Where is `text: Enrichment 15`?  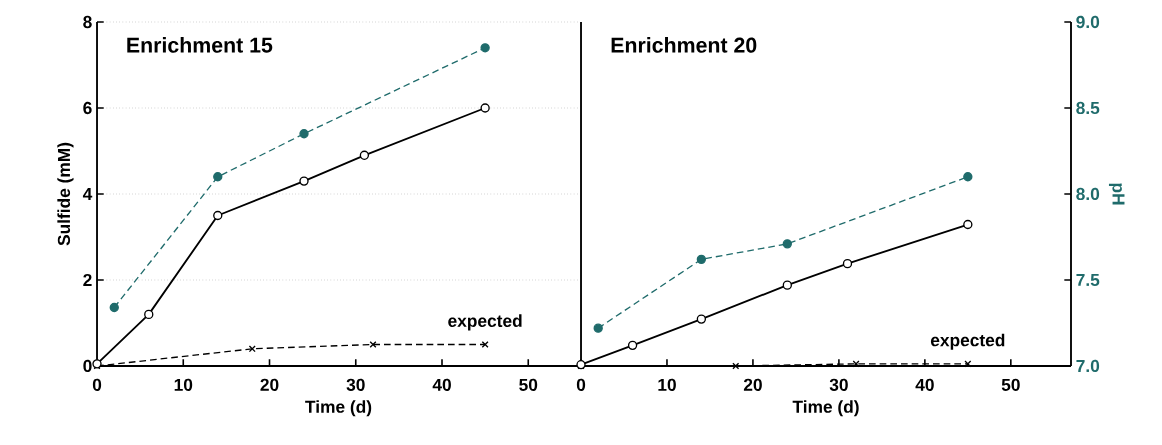 text: Enrichment 15 is located at coordinates (200, 45).